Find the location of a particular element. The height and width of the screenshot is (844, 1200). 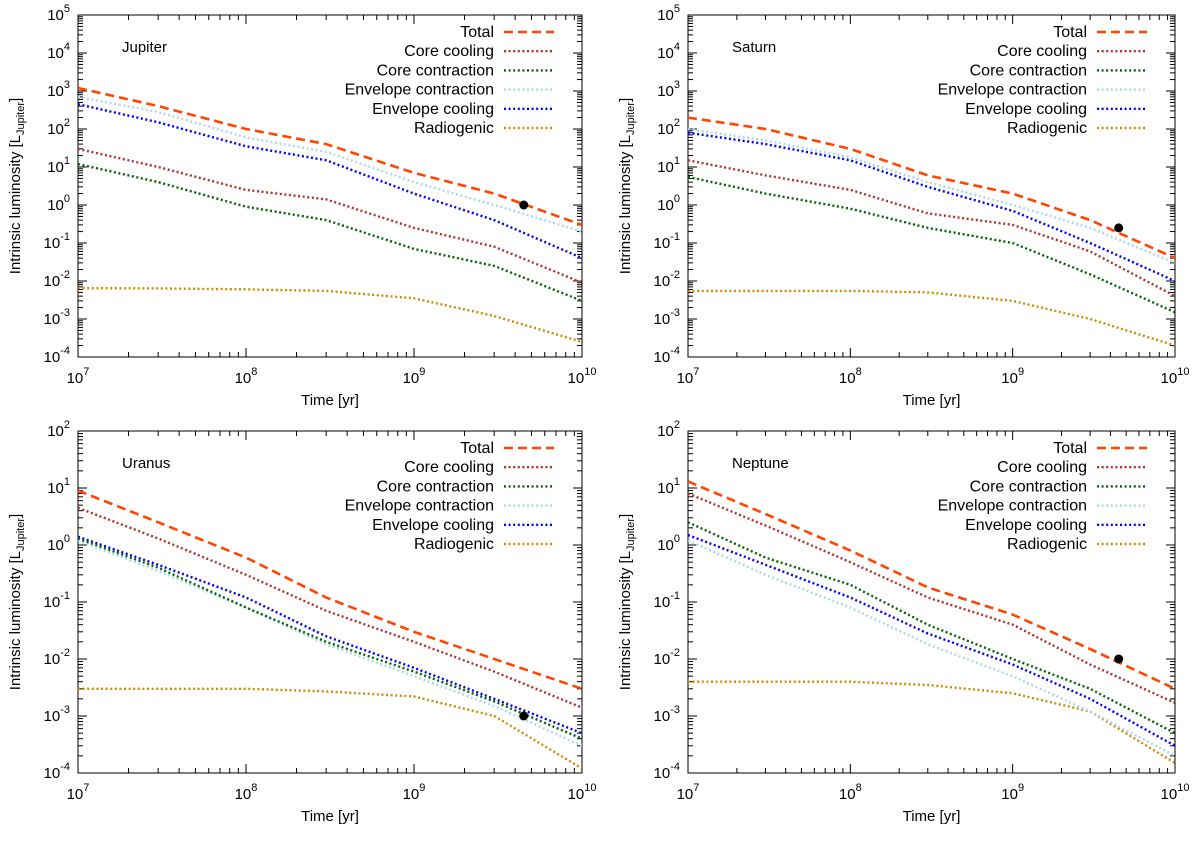

planet-title: Uranus is located at coordinates (146, 463).